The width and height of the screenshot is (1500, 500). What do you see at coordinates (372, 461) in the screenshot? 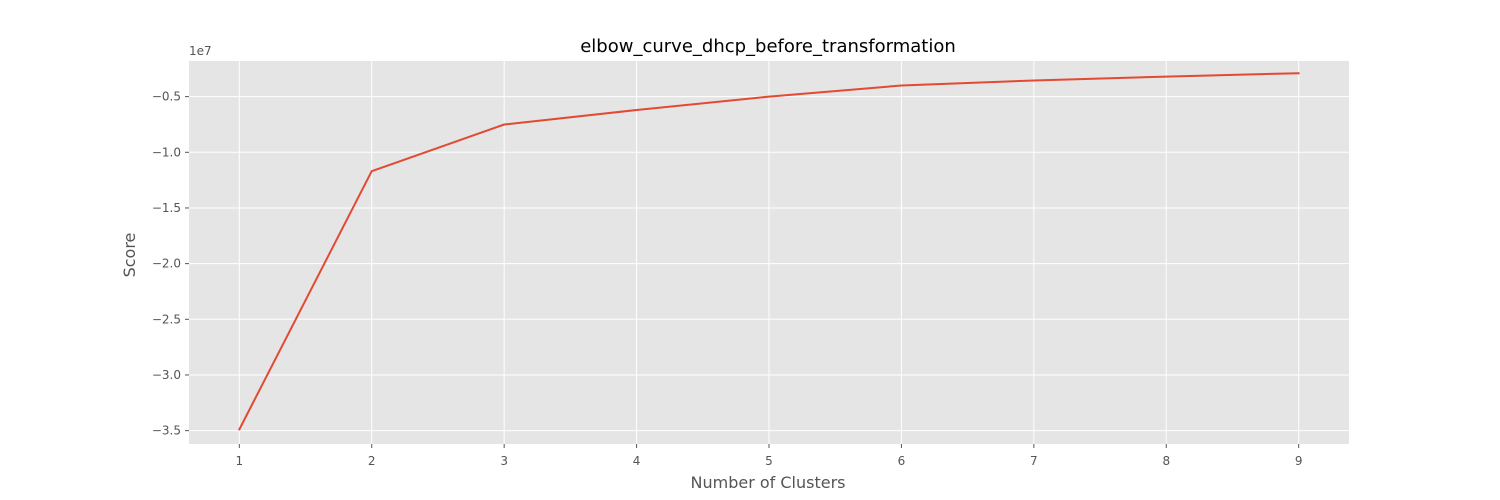
I see `x-tick-label: 2` at bounding box center [372, 461].